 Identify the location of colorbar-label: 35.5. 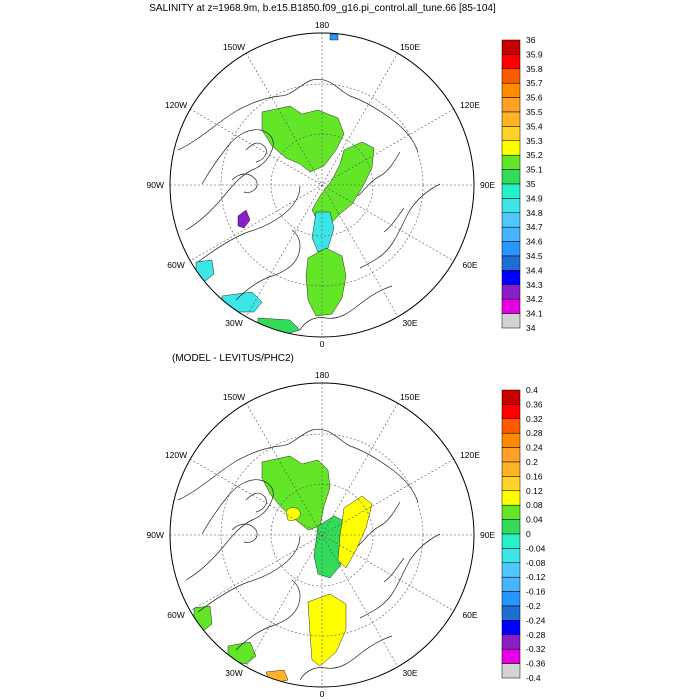
(534, 112).